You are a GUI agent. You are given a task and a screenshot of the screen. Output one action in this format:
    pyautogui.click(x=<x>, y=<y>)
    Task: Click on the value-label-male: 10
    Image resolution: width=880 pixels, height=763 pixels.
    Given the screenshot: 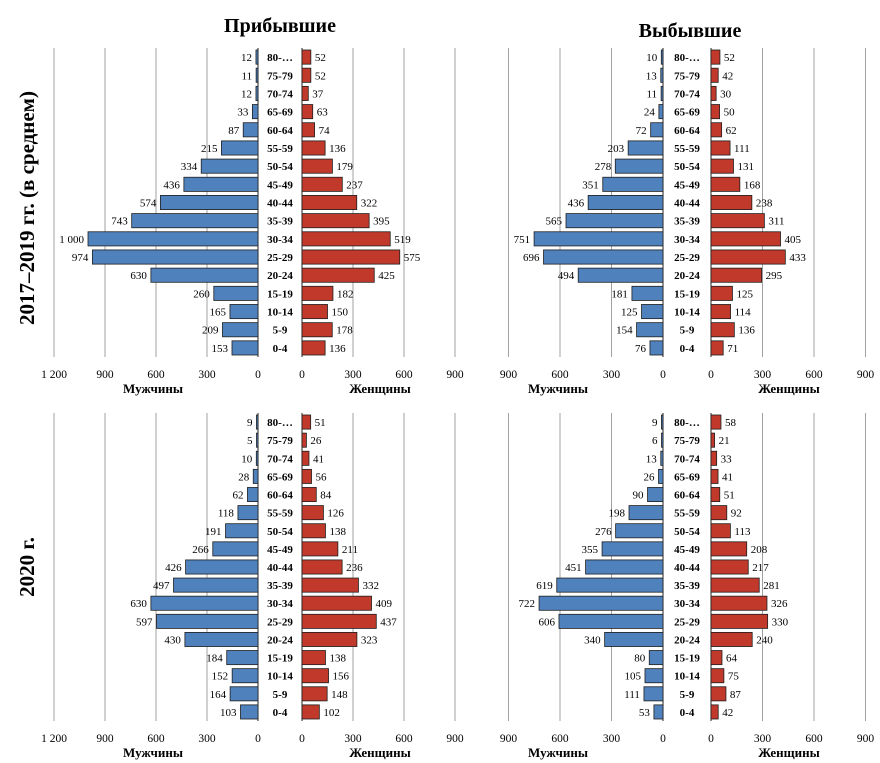 What is the action you would take?
    pyautogui.click(x=652, y=58)
    